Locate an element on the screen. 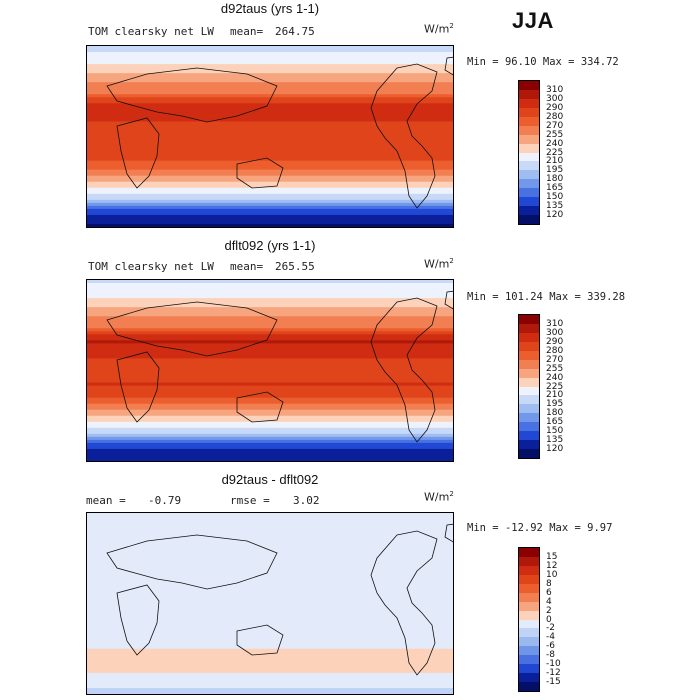 The image size is (700, 700). season-label: JJA is located at coordinates (533, 20).